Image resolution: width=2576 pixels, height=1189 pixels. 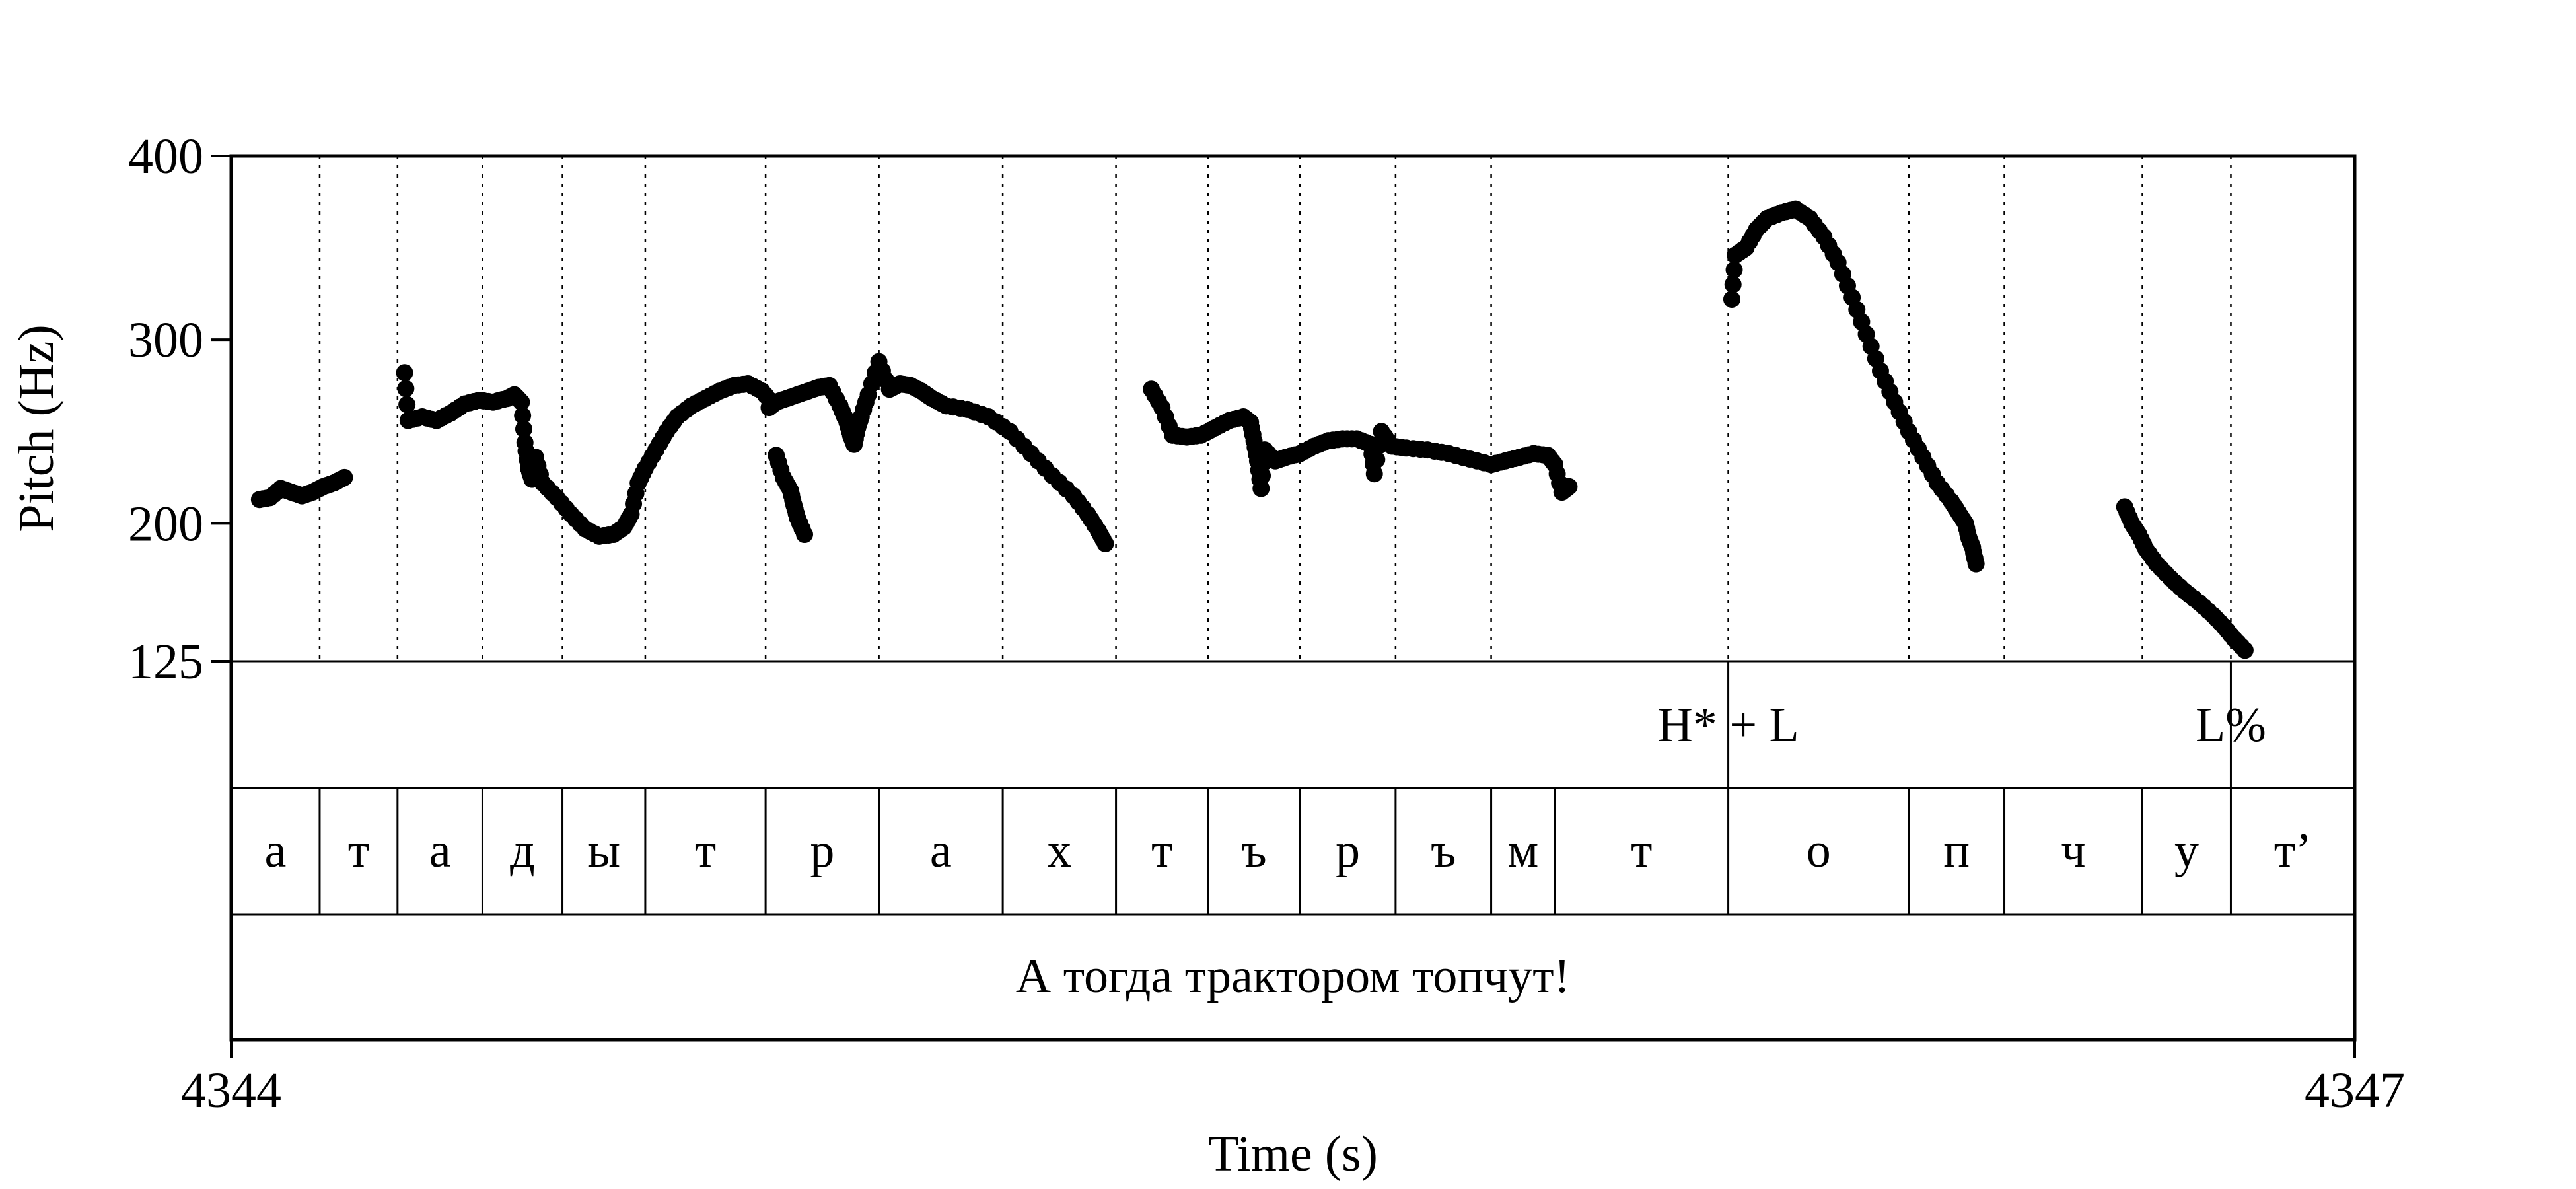 What do you see at coordinates (522, 851) in the screenshot?
I see `phone-label: д` at bounding box center [522, 851].